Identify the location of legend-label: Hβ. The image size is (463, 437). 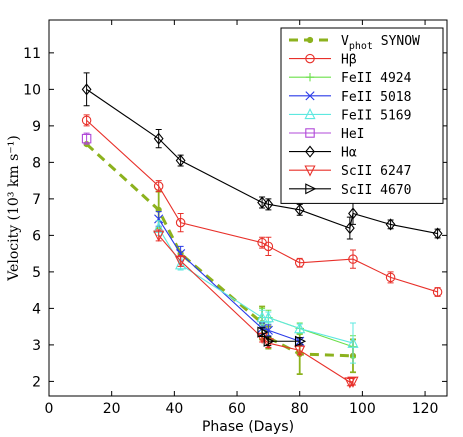
(349, 60).